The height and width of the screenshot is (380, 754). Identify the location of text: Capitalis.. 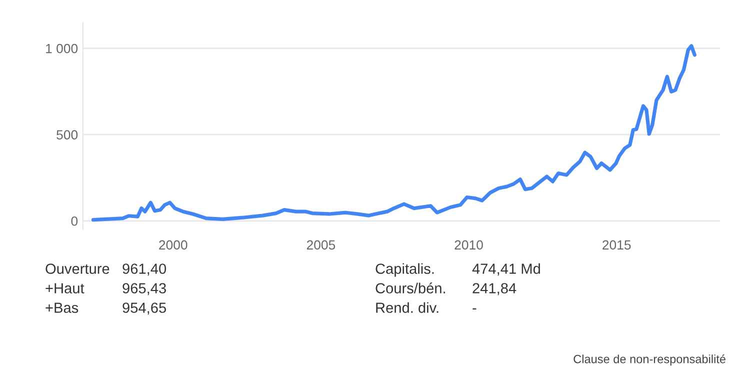
(405, 270).